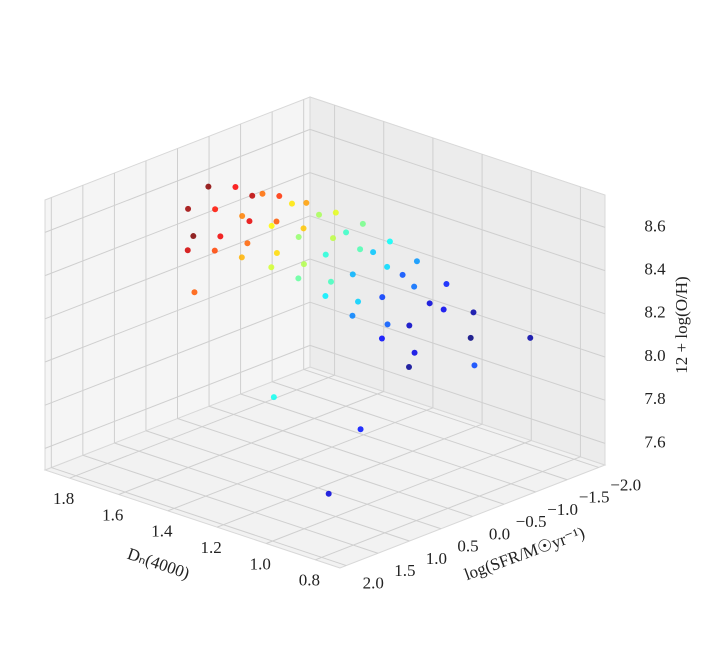  I want to click on y-tick-label: 0.5, so click(467, 546).